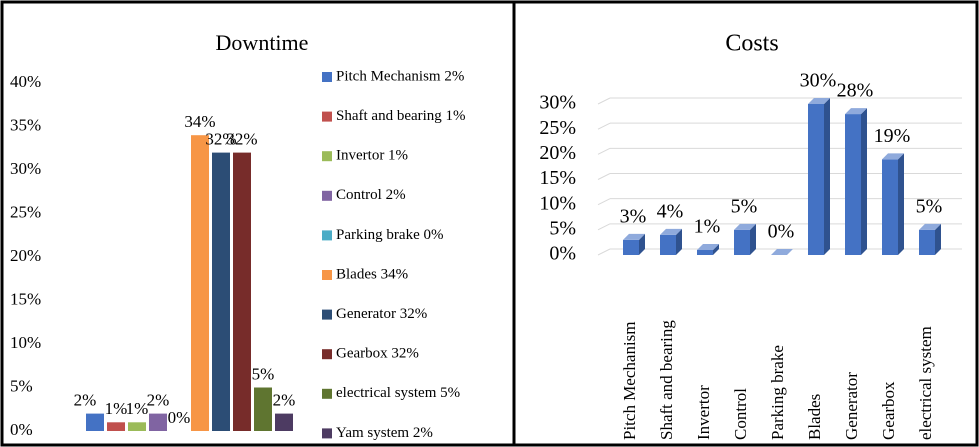 This screenshot has height=447, width=979. What do you see at coordinates (818, 81) in the screenshot?
I see `data-label: 30%` at bounding box center [818, 81].